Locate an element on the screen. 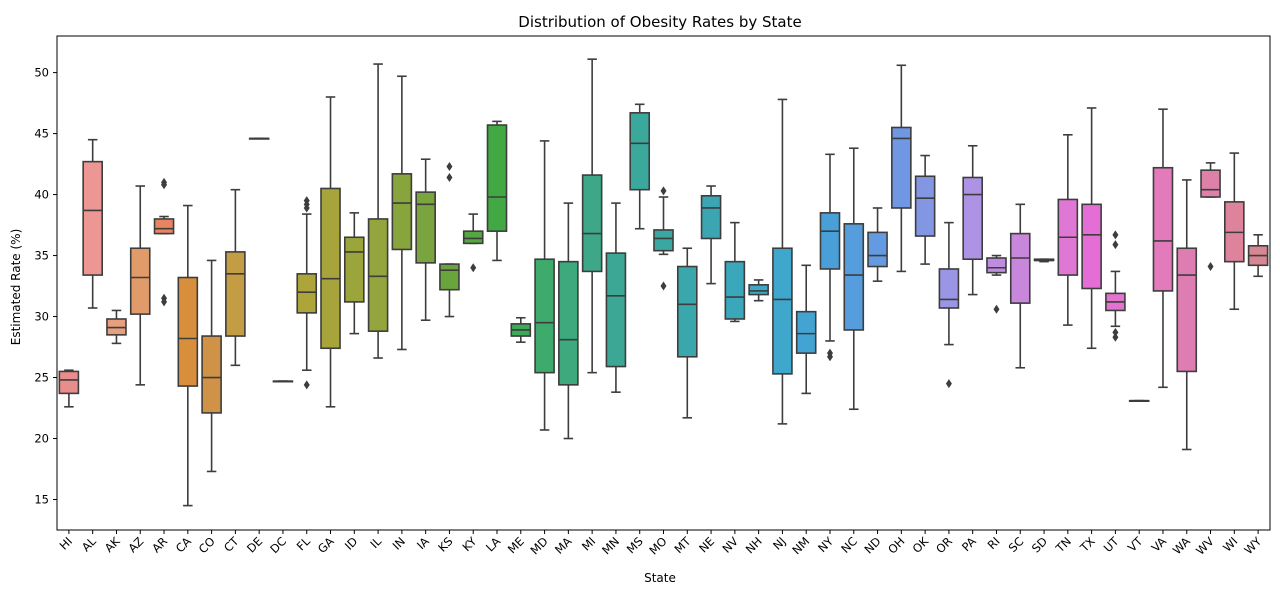  box-ga is located at coordinates (330, 252).